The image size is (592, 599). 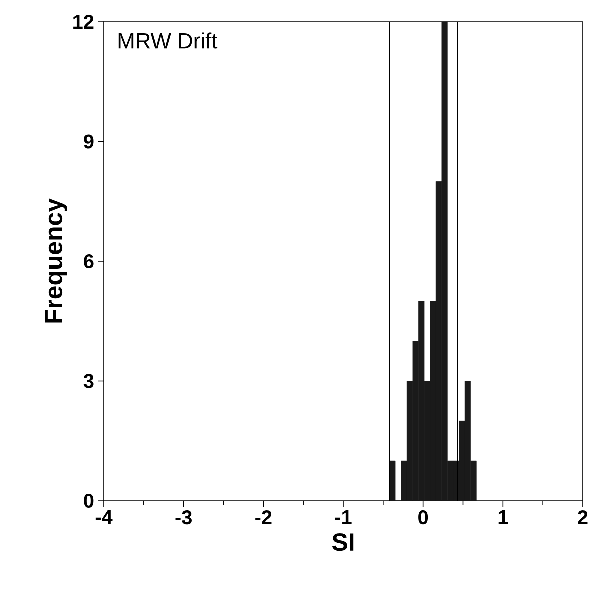 What do you see at coordinates (84, 22) in the screenshot?
I see `y-tick-label: 12` at bounding box center [84, 22].